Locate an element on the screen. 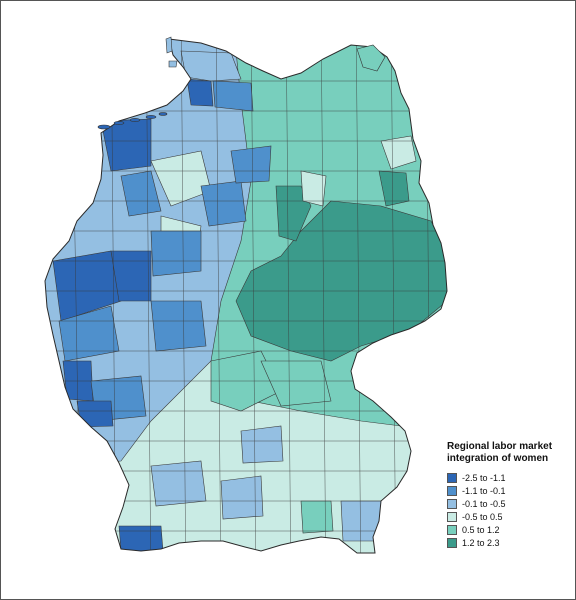 Image resolution: width=576 pixels, height=600 pixels. region-south-c is located at coordinates (361, 521).